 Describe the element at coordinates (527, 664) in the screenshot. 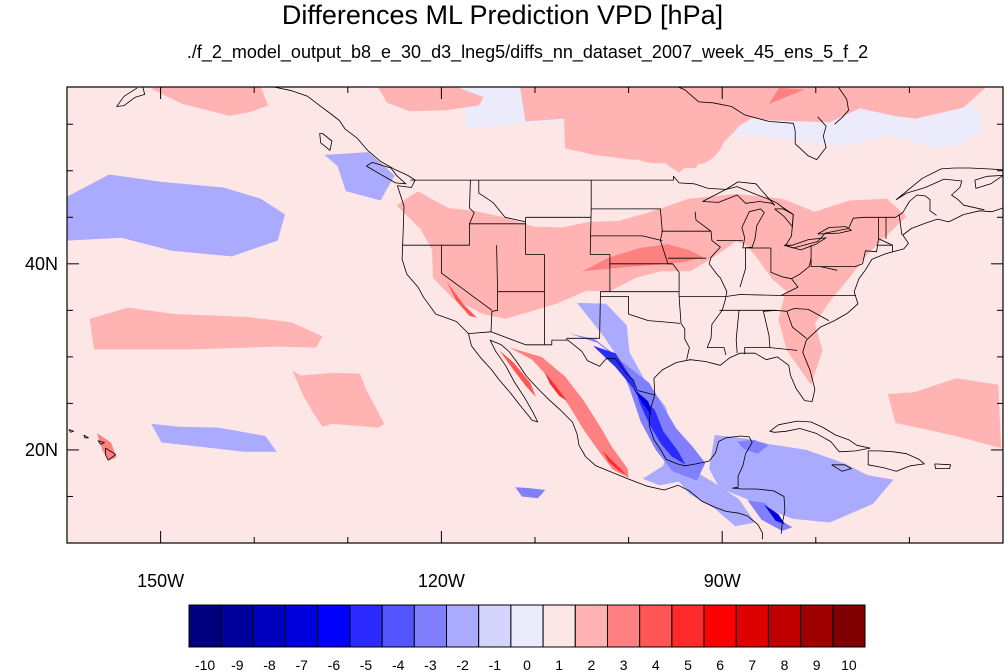

I see `colorbar-label: 0` at that location.